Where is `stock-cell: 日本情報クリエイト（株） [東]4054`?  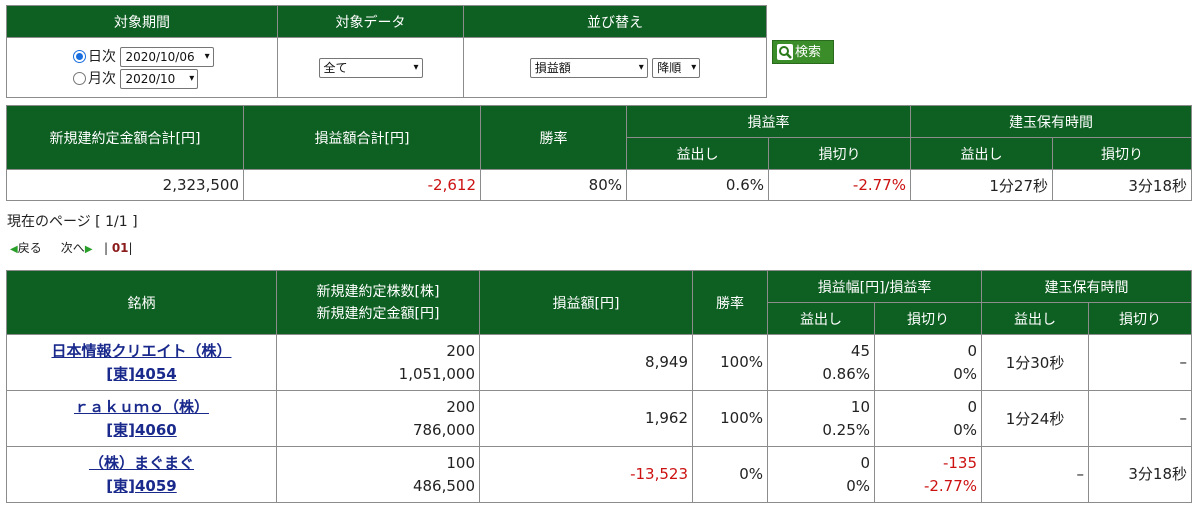
stock-cell: 日本情報クリエイト（株） [東]4054 is located at coordinates (141, 362).